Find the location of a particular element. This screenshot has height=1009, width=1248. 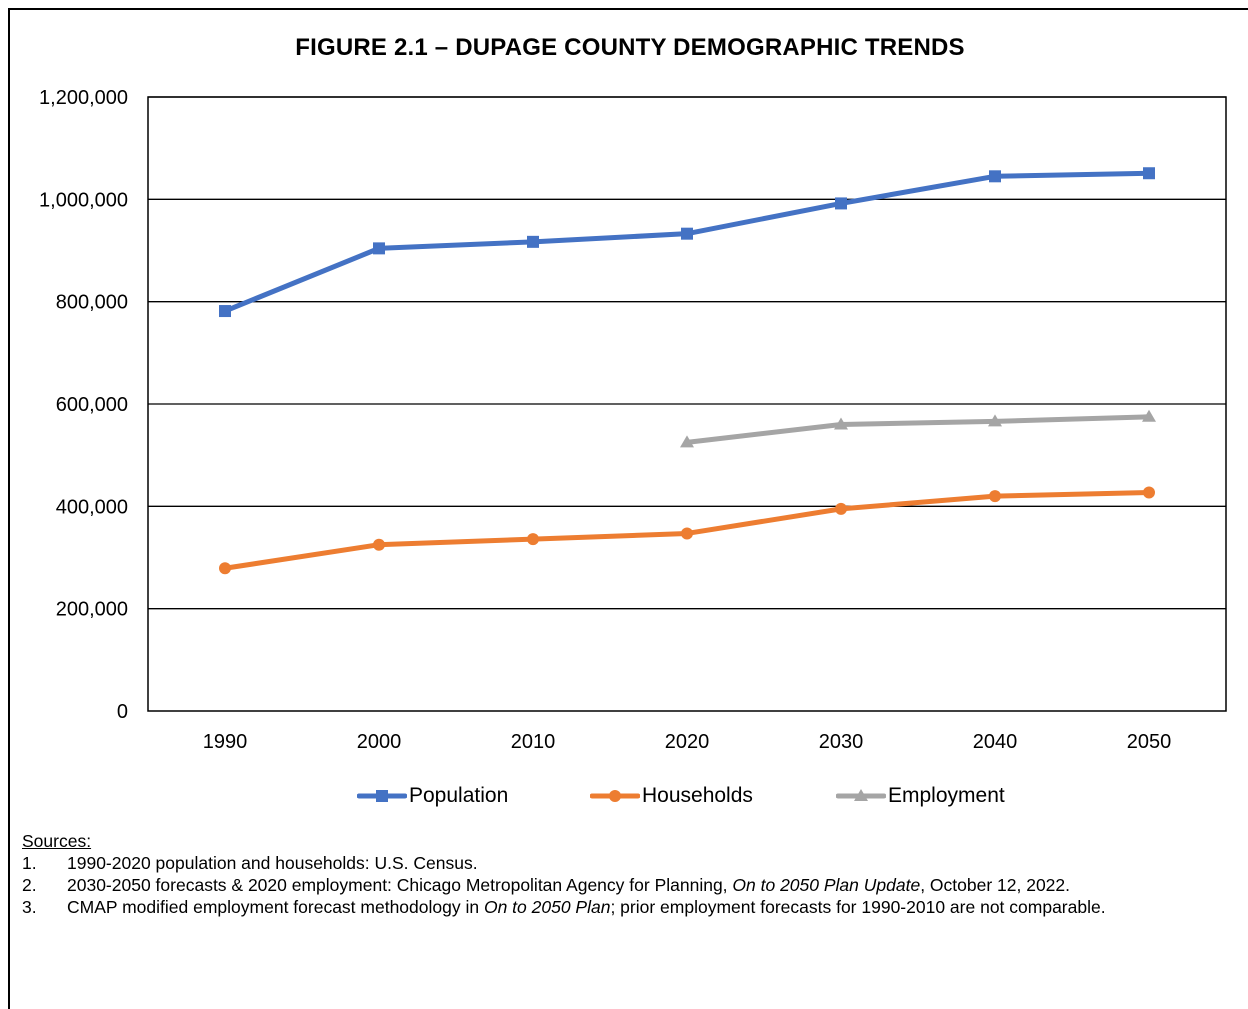

legend-swatch-population is located at coordinates (382, 796).